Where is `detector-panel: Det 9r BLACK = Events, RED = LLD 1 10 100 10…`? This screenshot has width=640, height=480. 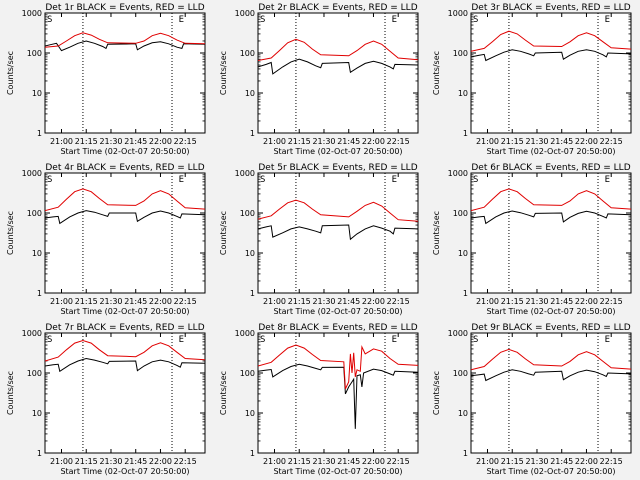 detector-panel: Det 9r BLACK = Events, RED = LLD 1 10 100 10… is located at coordinates (532, 399).